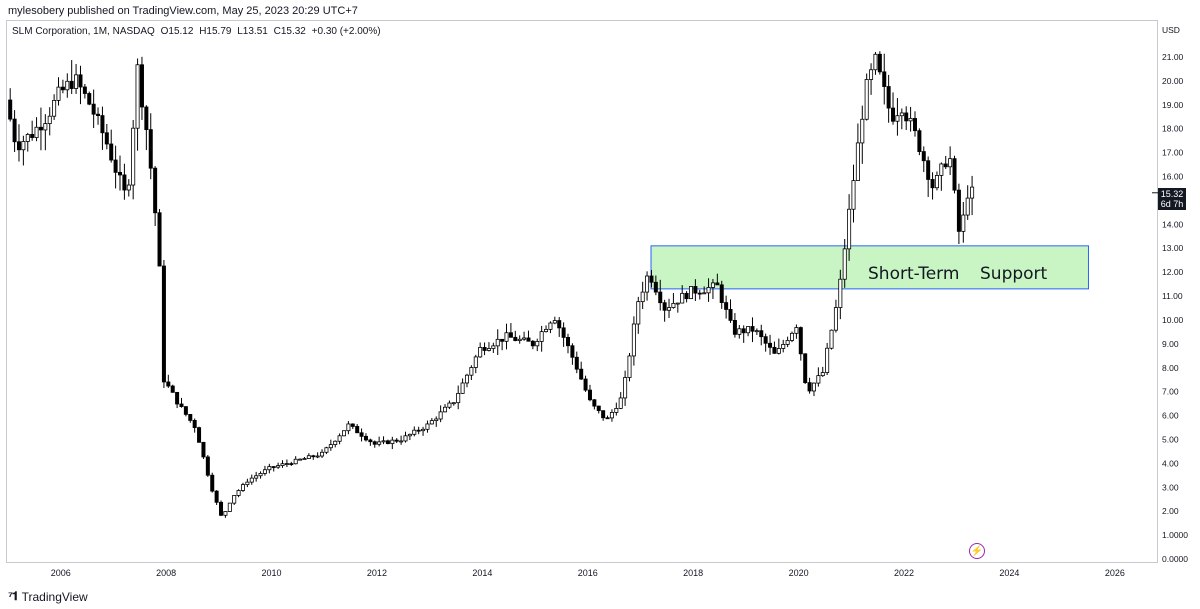 The image size is (1200, 609). I want to click on y-tick-label: 12.00, so click(1173, 272).